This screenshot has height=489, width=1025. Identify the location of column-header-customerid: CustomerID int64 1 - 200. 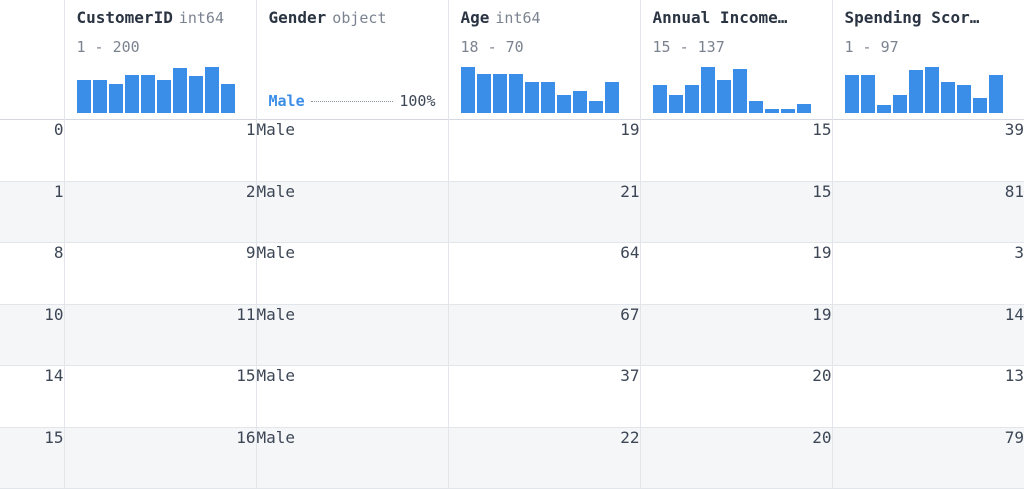
(160, 60).